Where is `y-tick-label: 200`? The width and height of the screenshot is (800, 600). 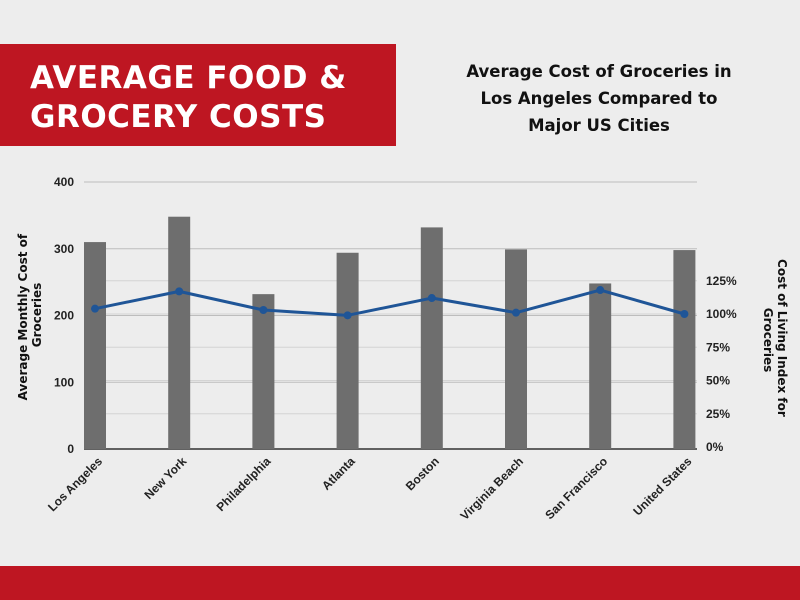
y-tick-label: 200 is located at coordinates (64, 316).